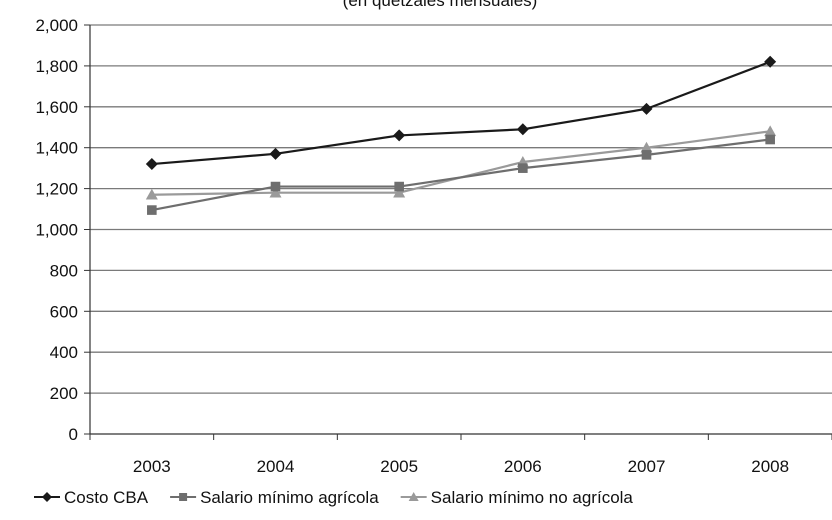 This screenshot has height=520, width=832. I want to click on legend-item: Salario mínimo no agrícola, so click(517, 497).